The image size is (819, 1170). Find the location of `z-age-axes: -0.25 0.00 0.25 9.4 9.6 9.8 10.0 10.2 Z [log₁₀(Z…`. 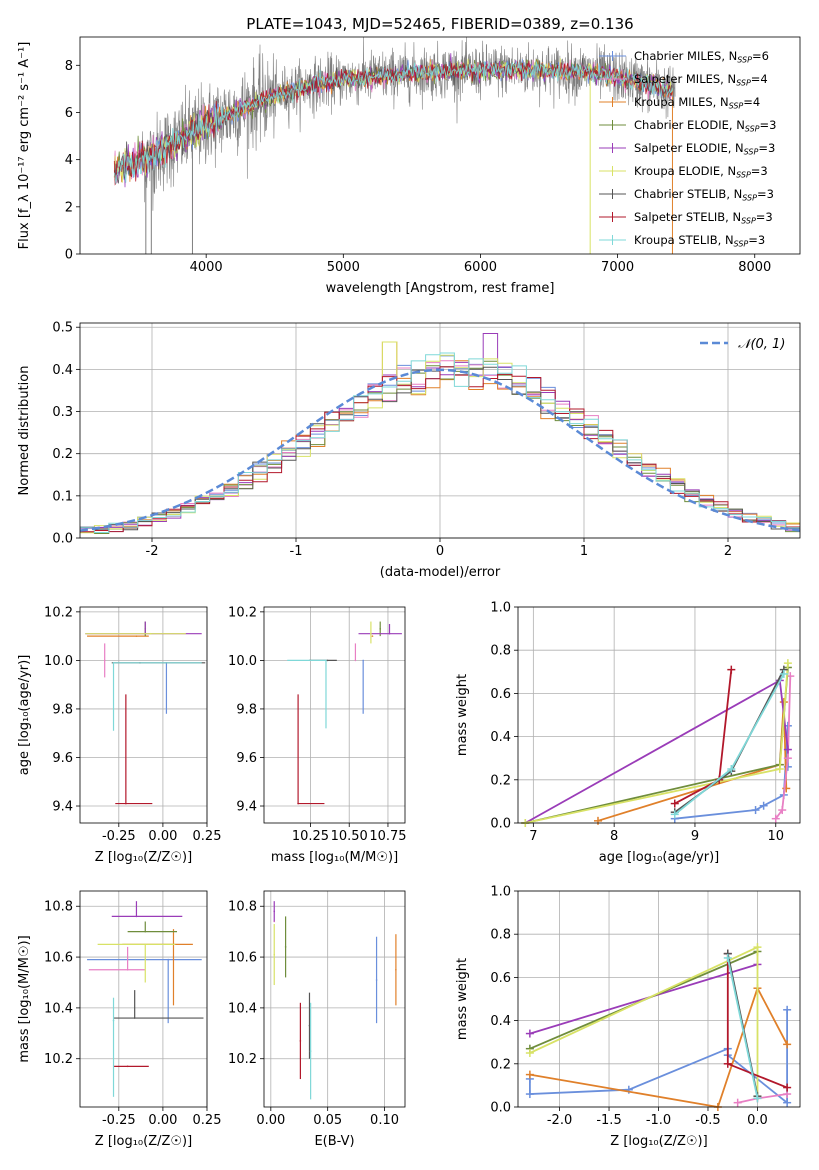

z-age-axes: -0.25 0.00 0.25 9.4 9.6 9.8 10.0 10.2 Z [log₁₀(Z… is located at coordinates (119, 735).